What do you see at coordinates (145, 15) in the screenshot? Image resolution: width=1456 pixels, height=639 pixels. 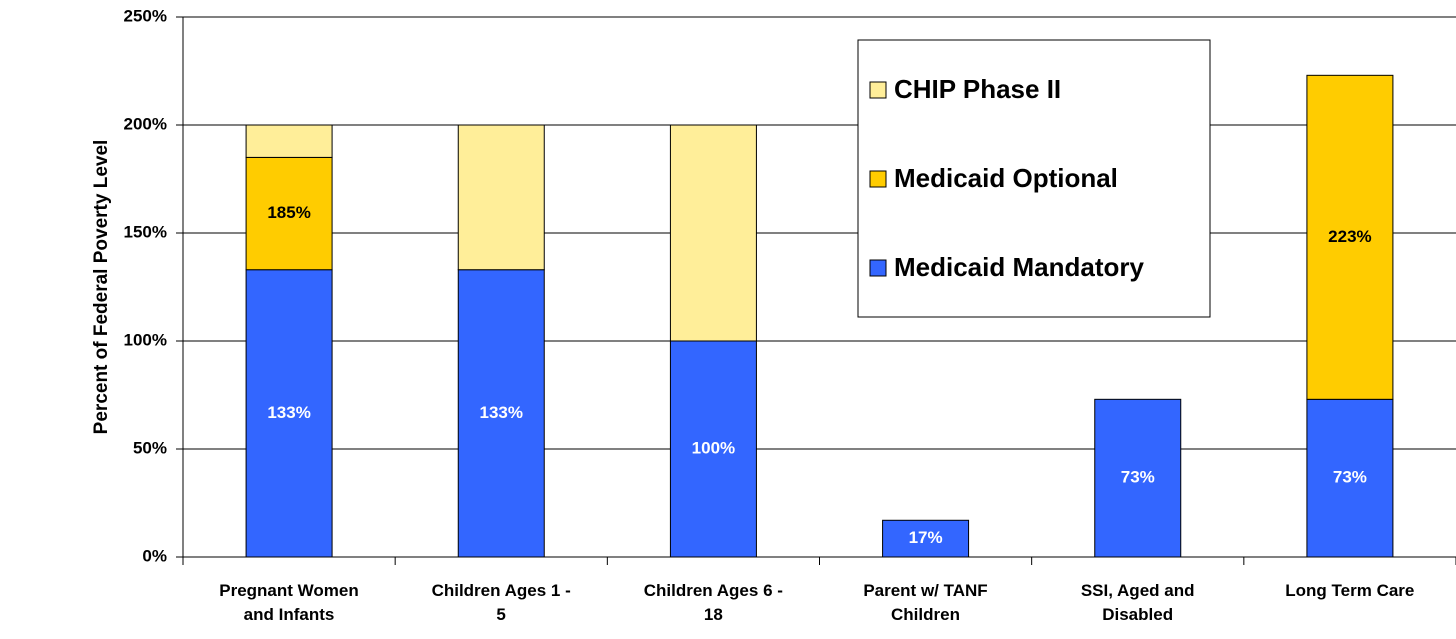 I see `y-tick-label: 250%` at bounding box center [145, 15].